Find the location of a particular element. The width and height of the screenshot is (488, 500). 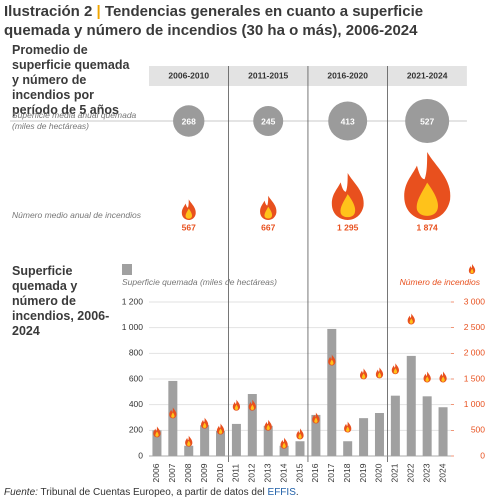

fires-label: 567 is located at coordinates (189, 227).